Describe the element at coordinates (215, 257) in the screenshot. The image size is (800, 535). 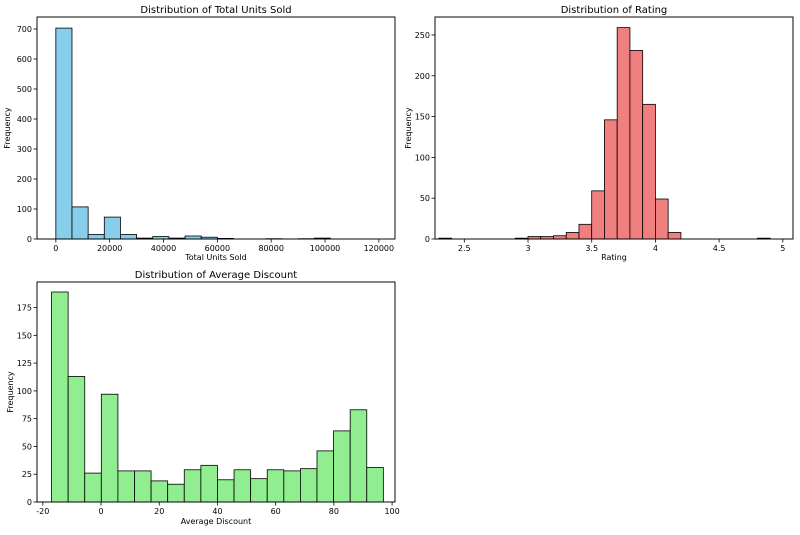
I see `x-axis-label: Total Units Sold` at that location.